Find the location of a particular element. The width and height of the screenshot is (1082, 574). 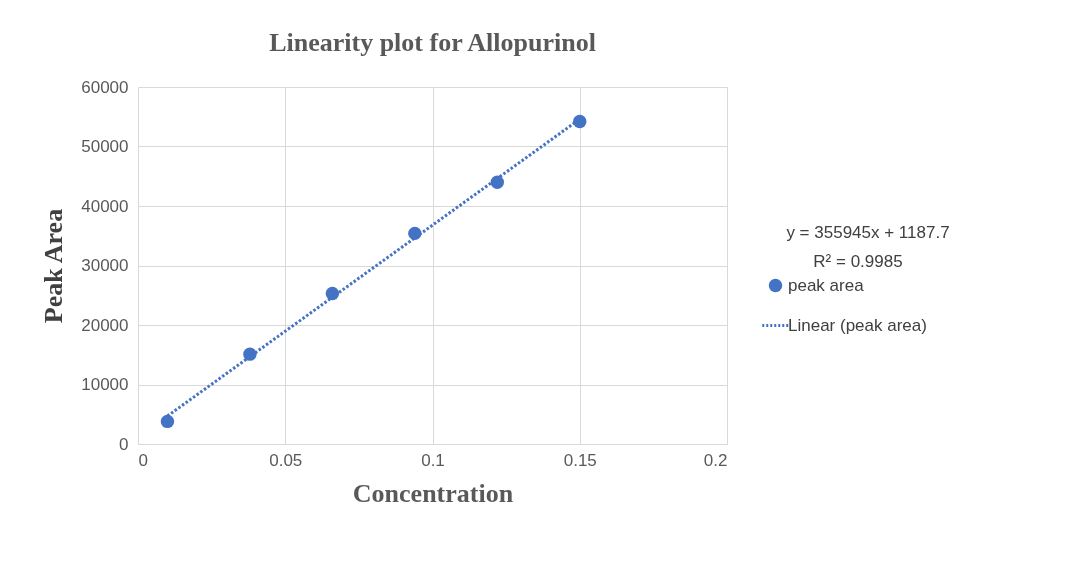

x-tick-label: 0 is located at coordinates (143, 460).